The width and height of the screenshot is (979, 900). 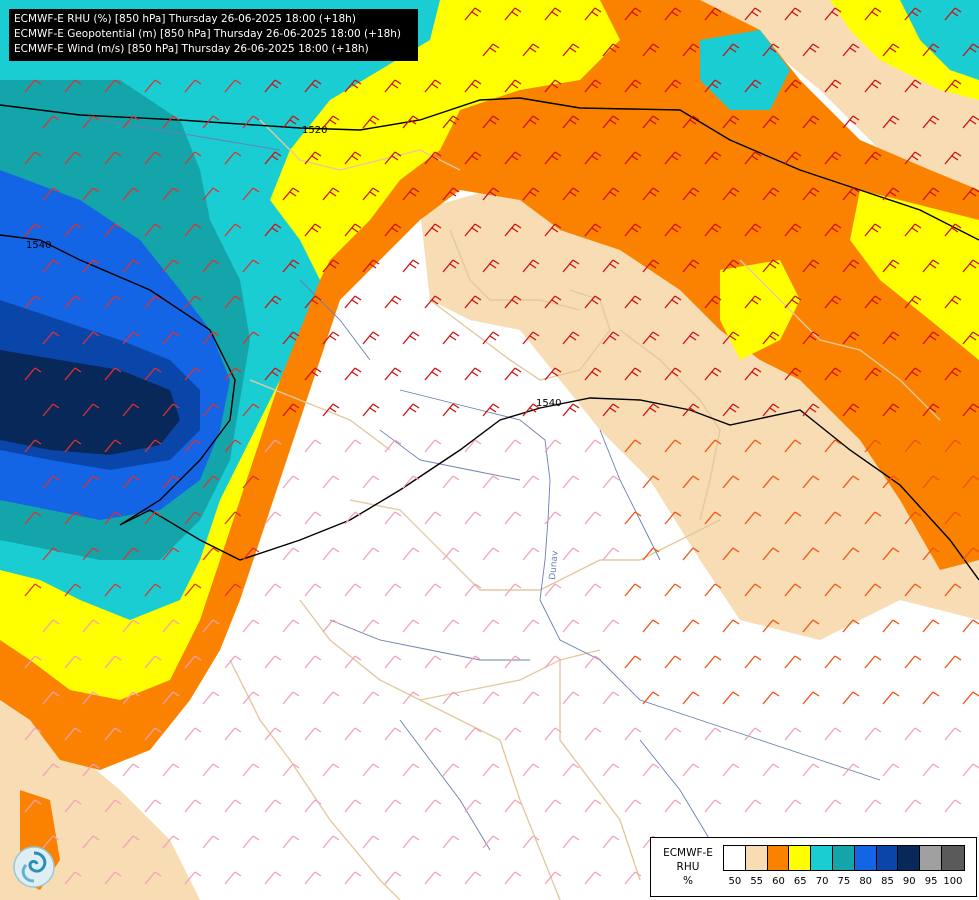 What do you see at coordinates (909, 881) in the screenshot?
I see `legend-tick-label: 90` at bounding box center [909, 881].